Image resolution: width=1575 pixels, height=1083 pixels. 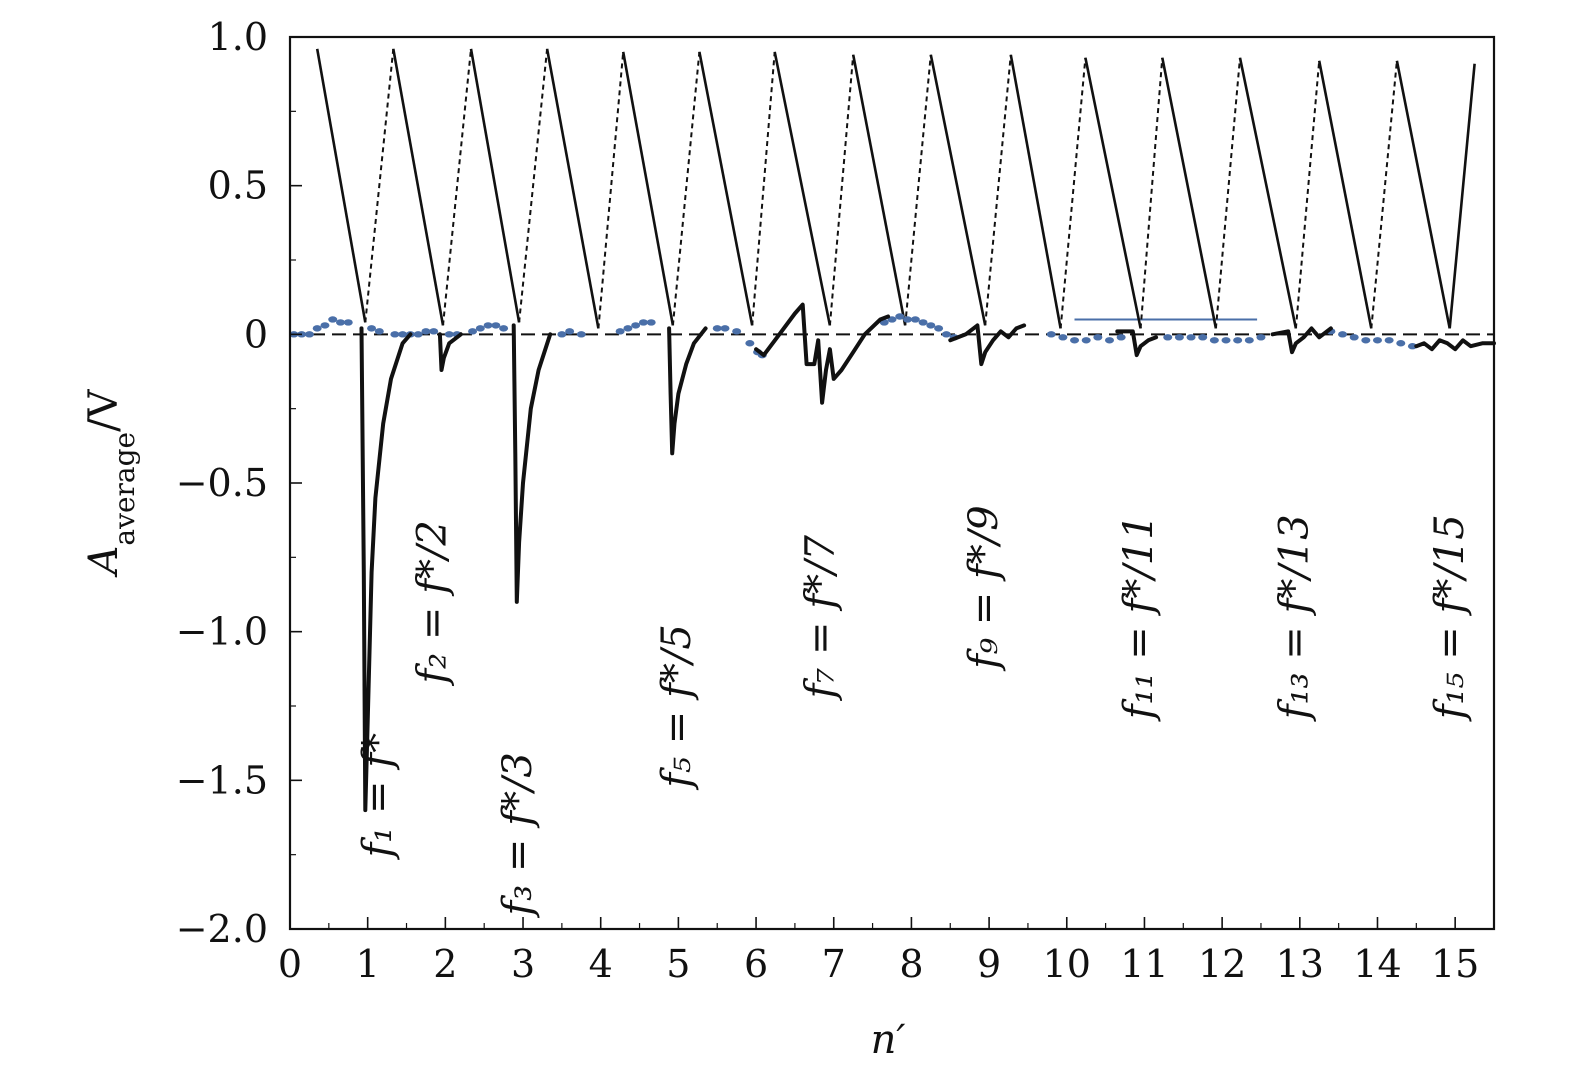 What do you see at coordinates (523, 964) in the screenshot?
I see `x-tick-label-3: 3` at bounding box center [523, 964].